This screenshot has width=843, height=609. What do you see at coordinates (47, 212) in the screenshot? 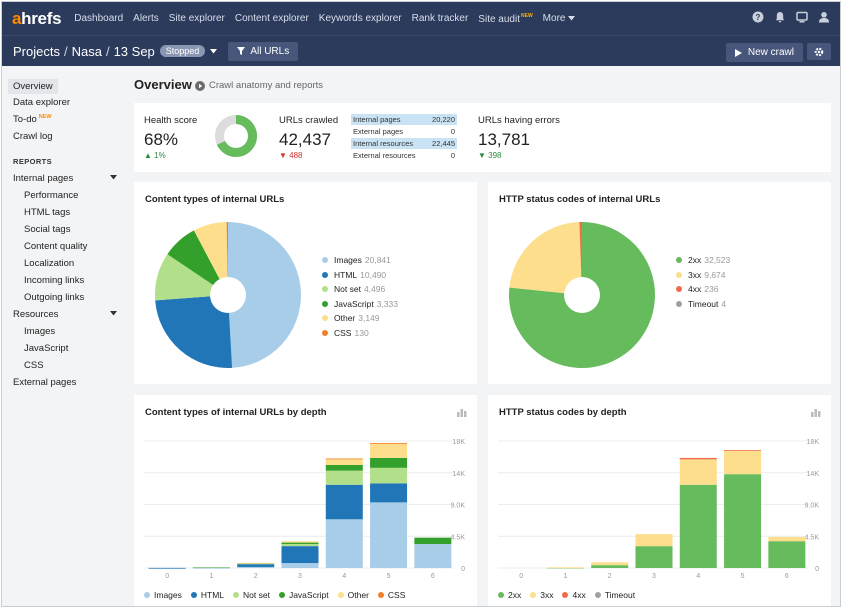
I see `sidebar-item-html-tags: HTML tags` at bounding box center [47, 212].